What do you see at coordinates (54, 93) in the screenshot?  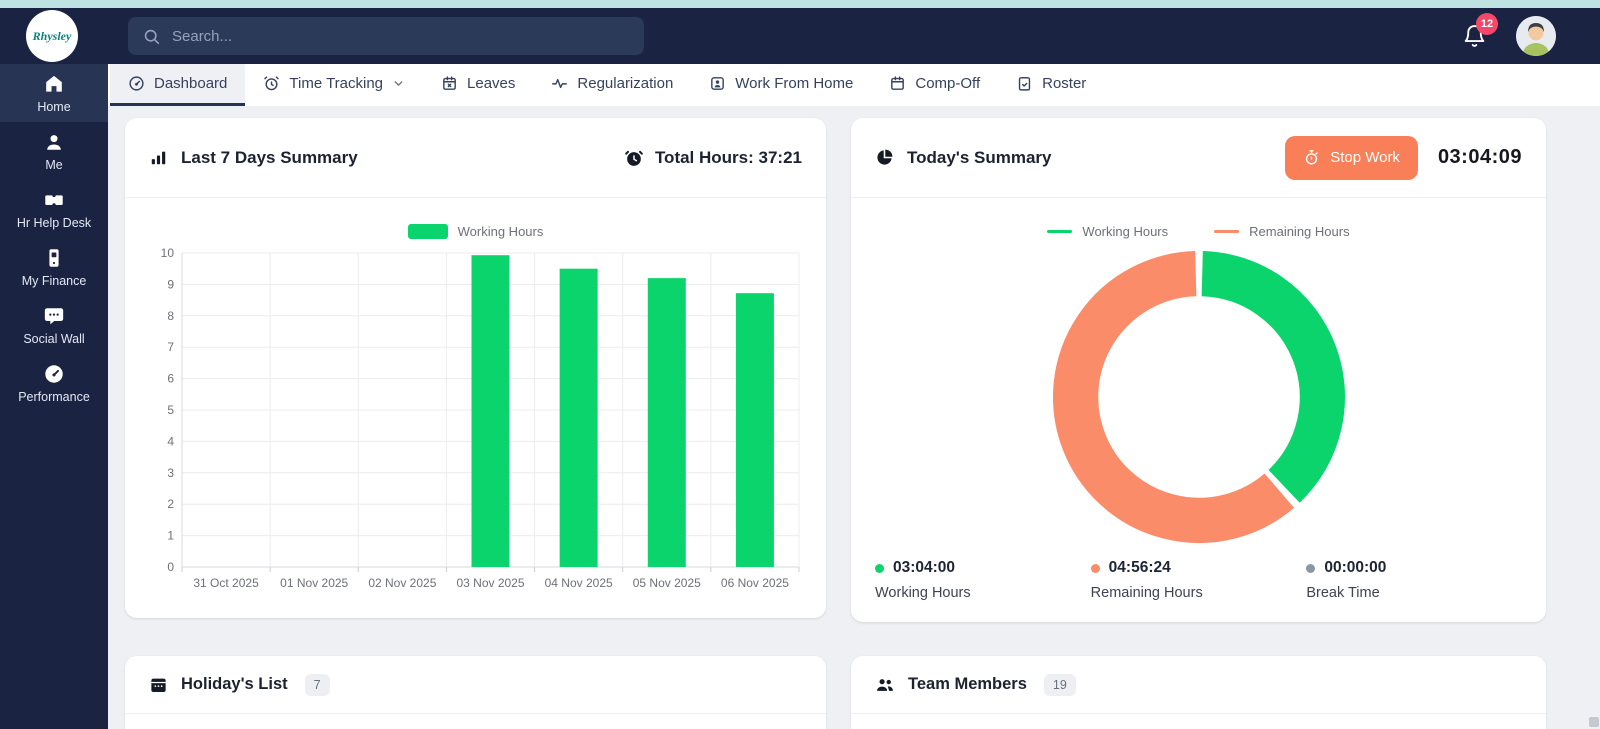 I see `sidebar-item-home: Home` at bounding box center [54, 93].